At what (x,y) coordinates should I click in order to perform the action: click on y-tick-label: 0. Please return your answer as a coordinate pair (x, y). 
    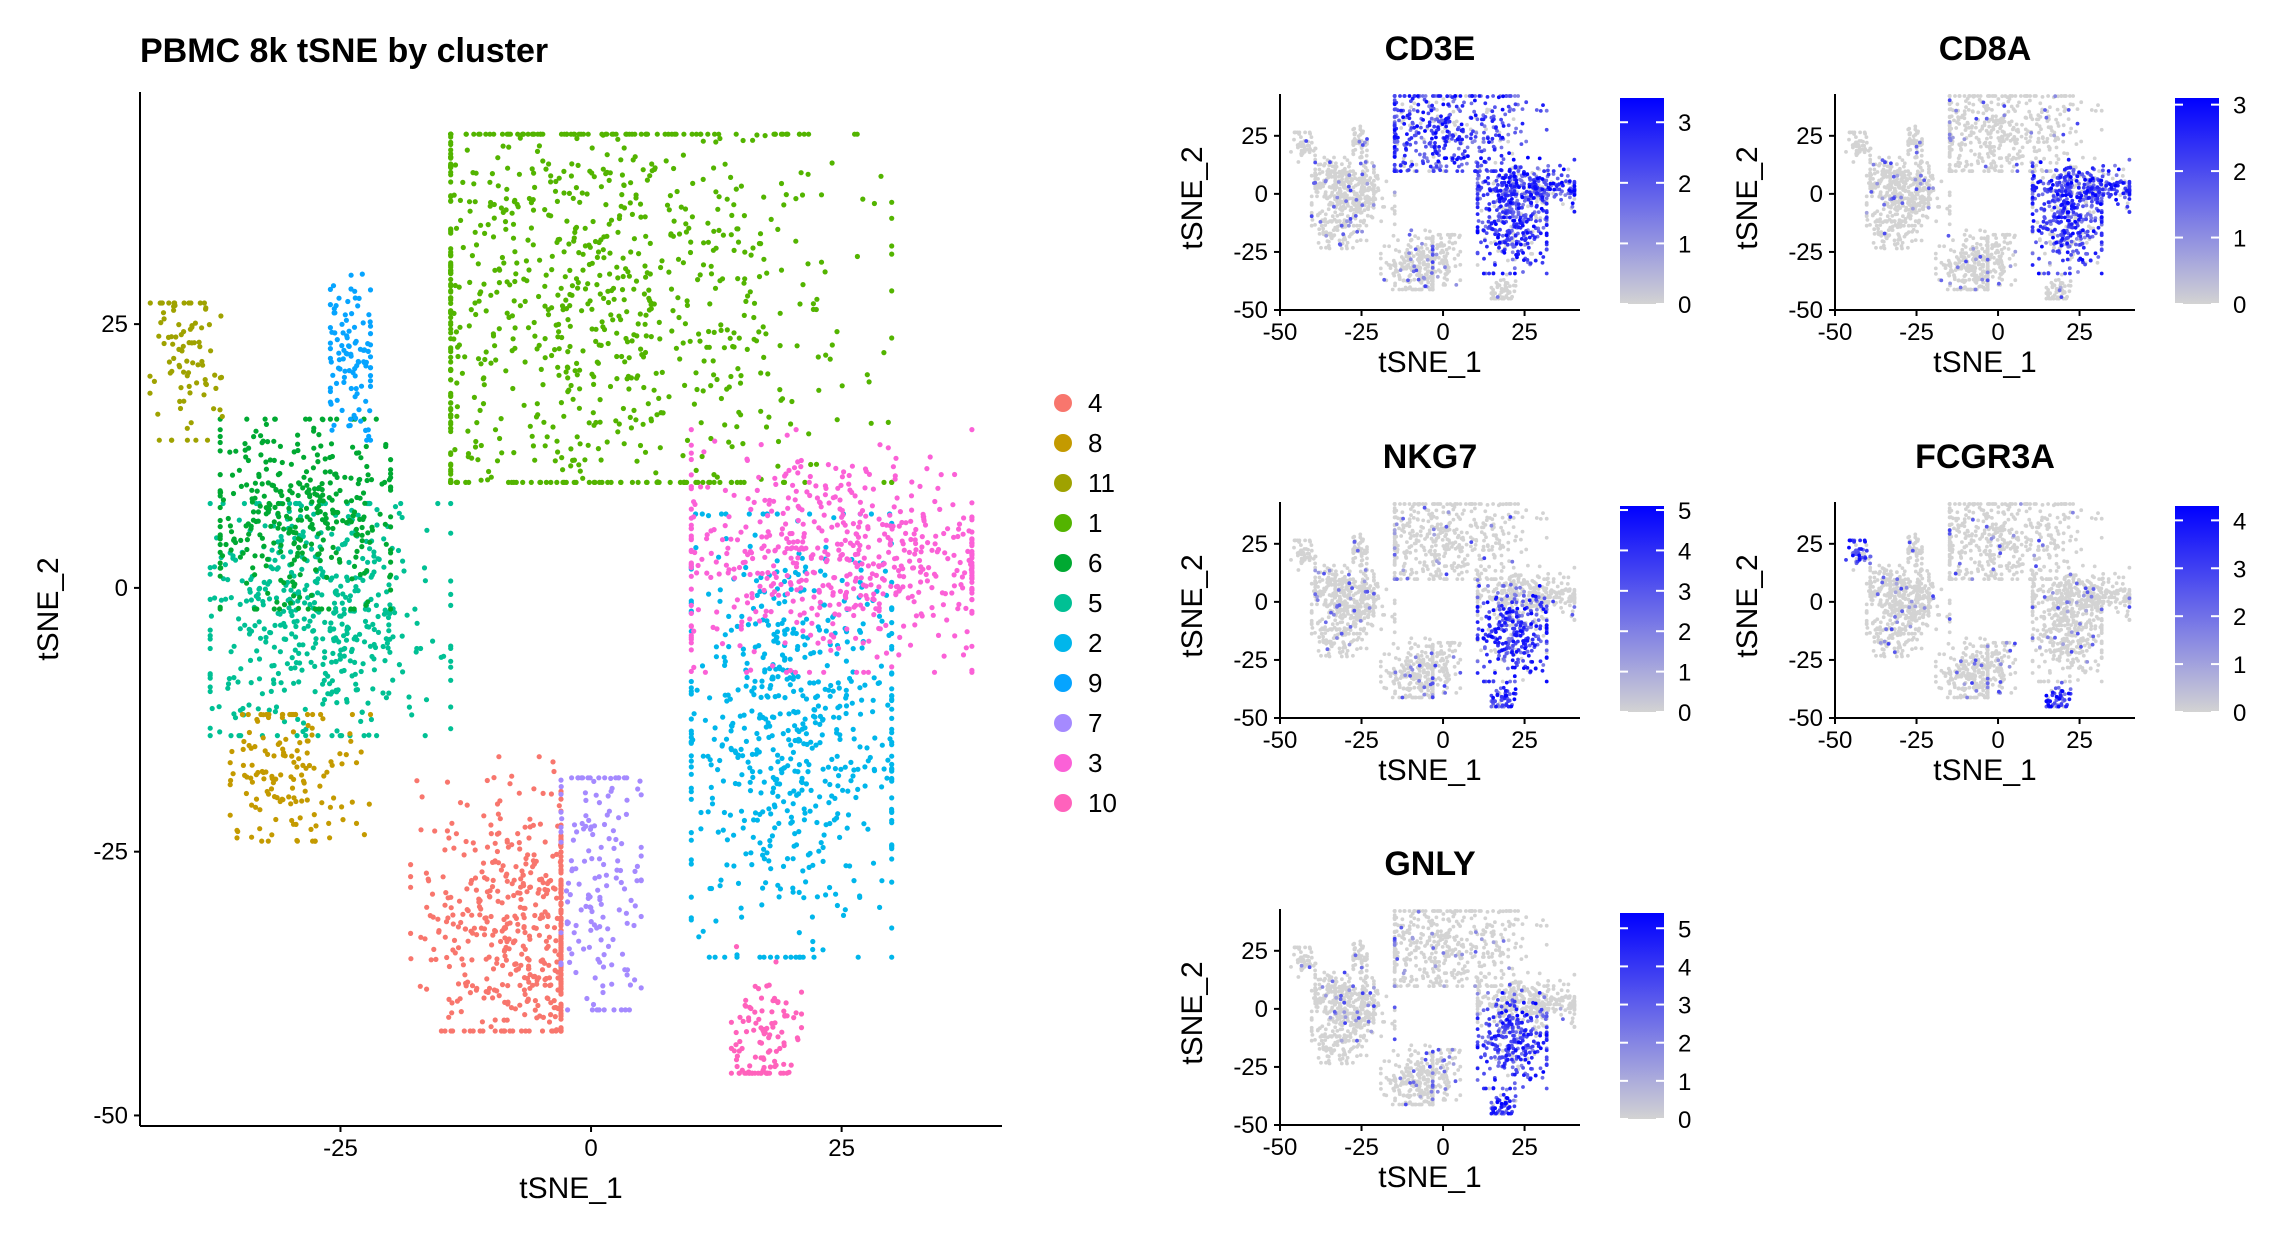
    Looking at the image, I should click on (1261, 194).